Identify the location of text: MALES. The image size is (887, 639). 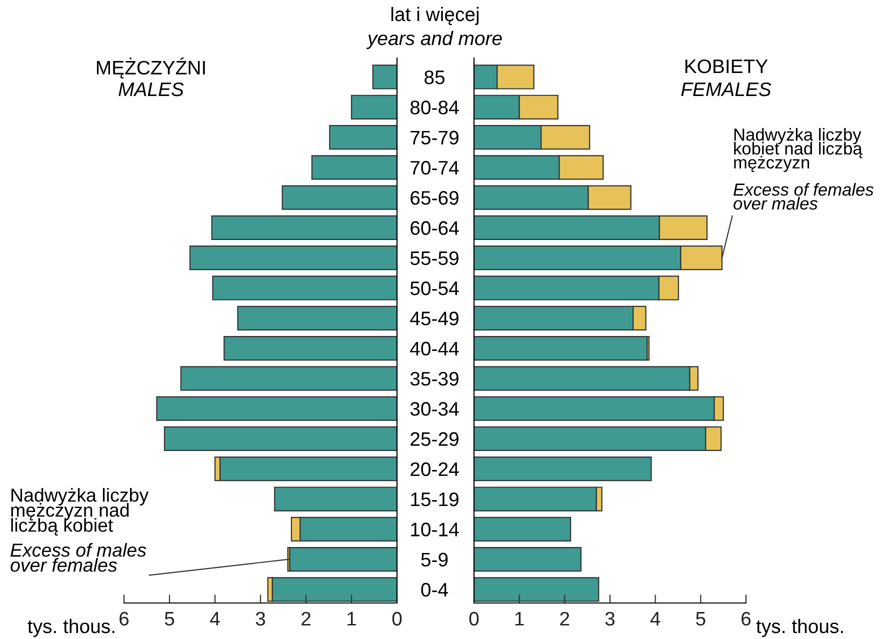
(151, 89).